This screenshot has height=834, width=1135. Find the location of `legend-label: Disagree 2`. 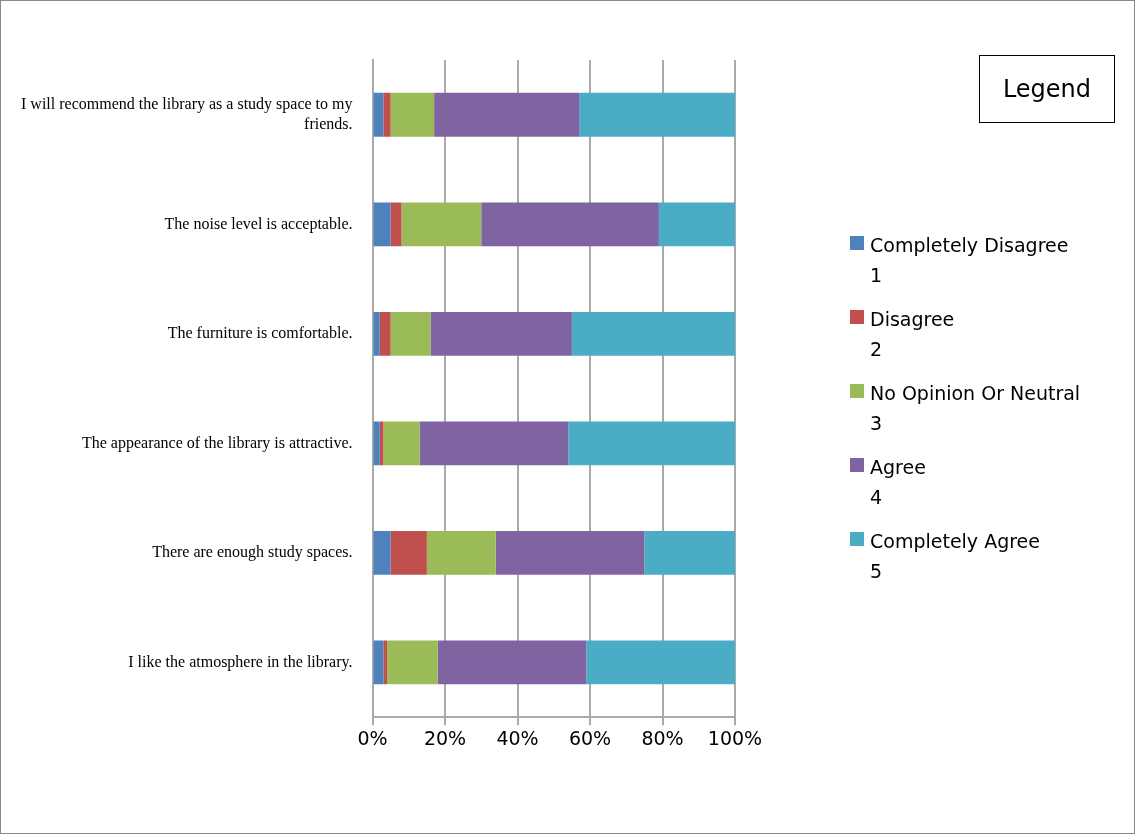

legend-label: Disagree 2 is located at coordinates (912, 334).